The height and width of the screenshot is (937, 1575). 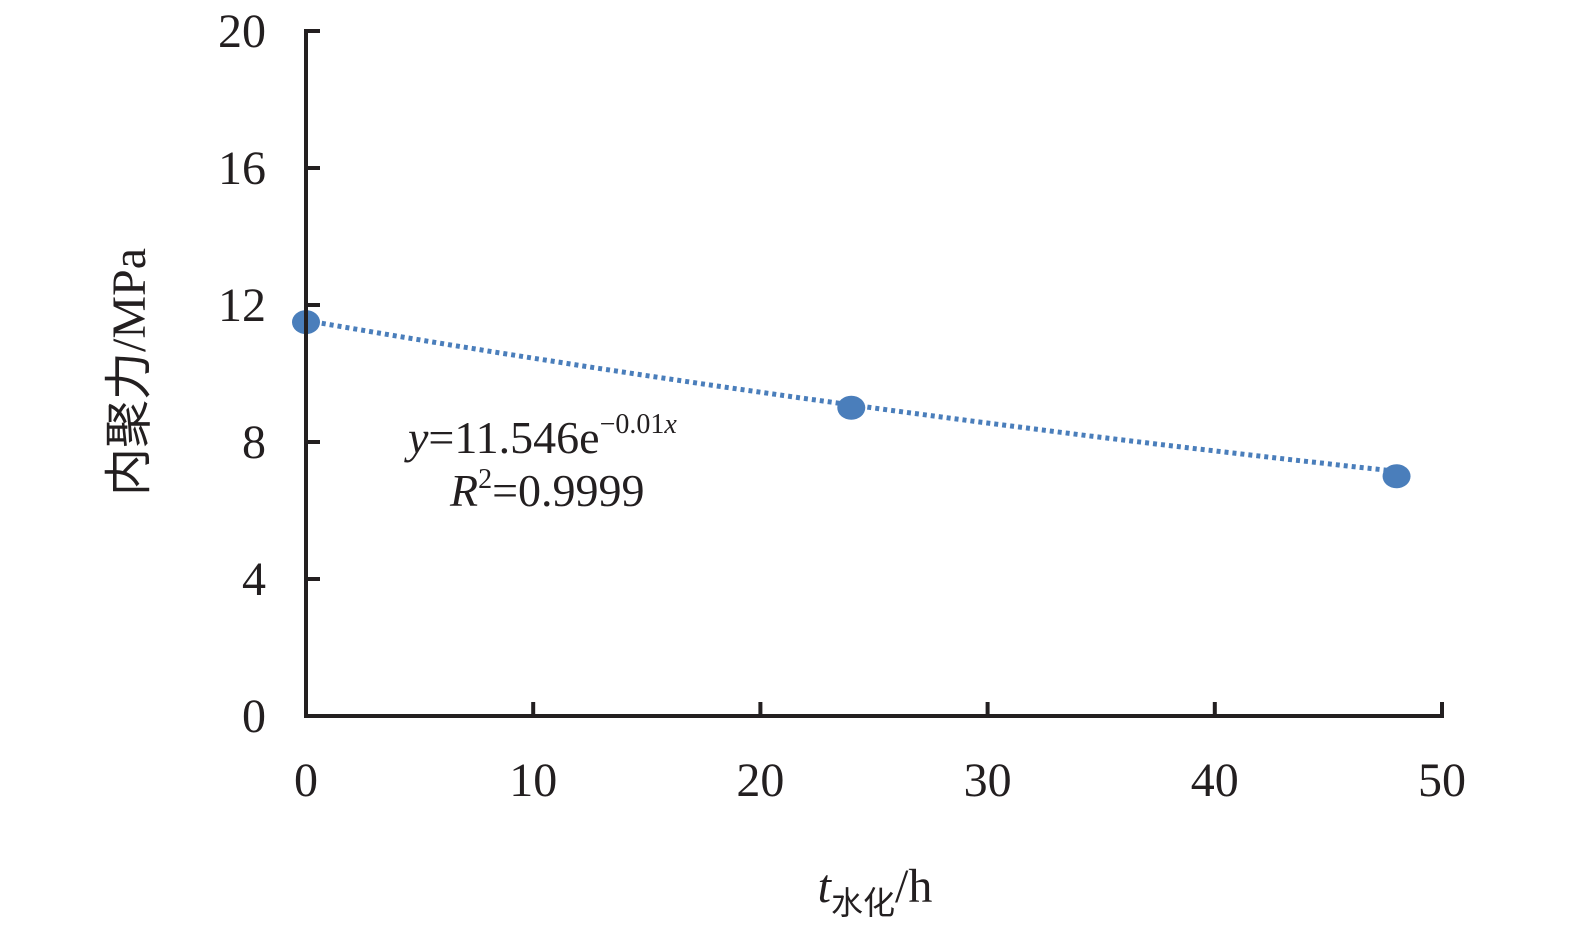 I want to click on y-tick-label: 0, so click(x=254, y=716).